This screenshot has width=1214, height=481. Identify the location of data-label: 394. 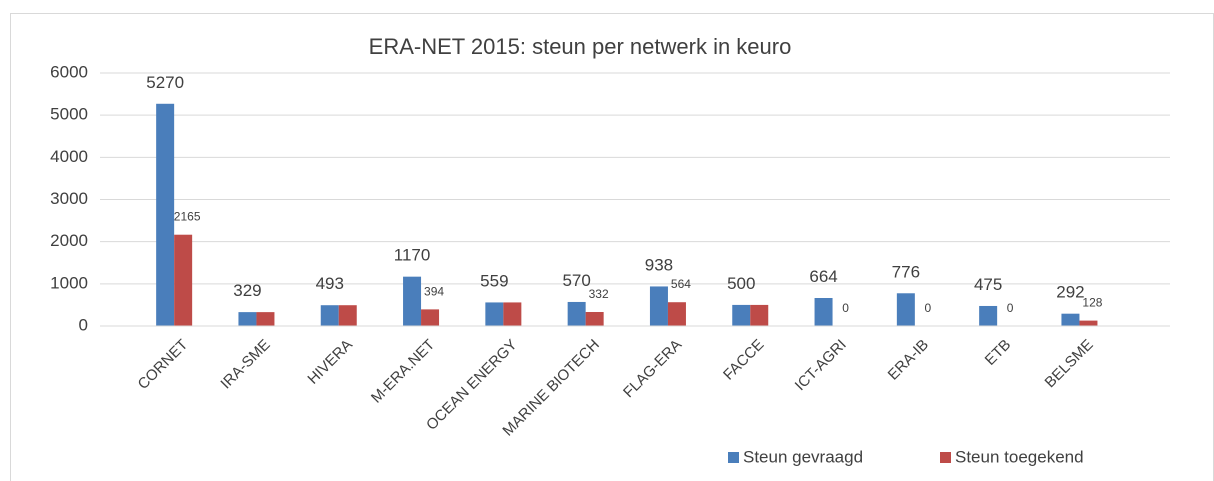
(434, 291).